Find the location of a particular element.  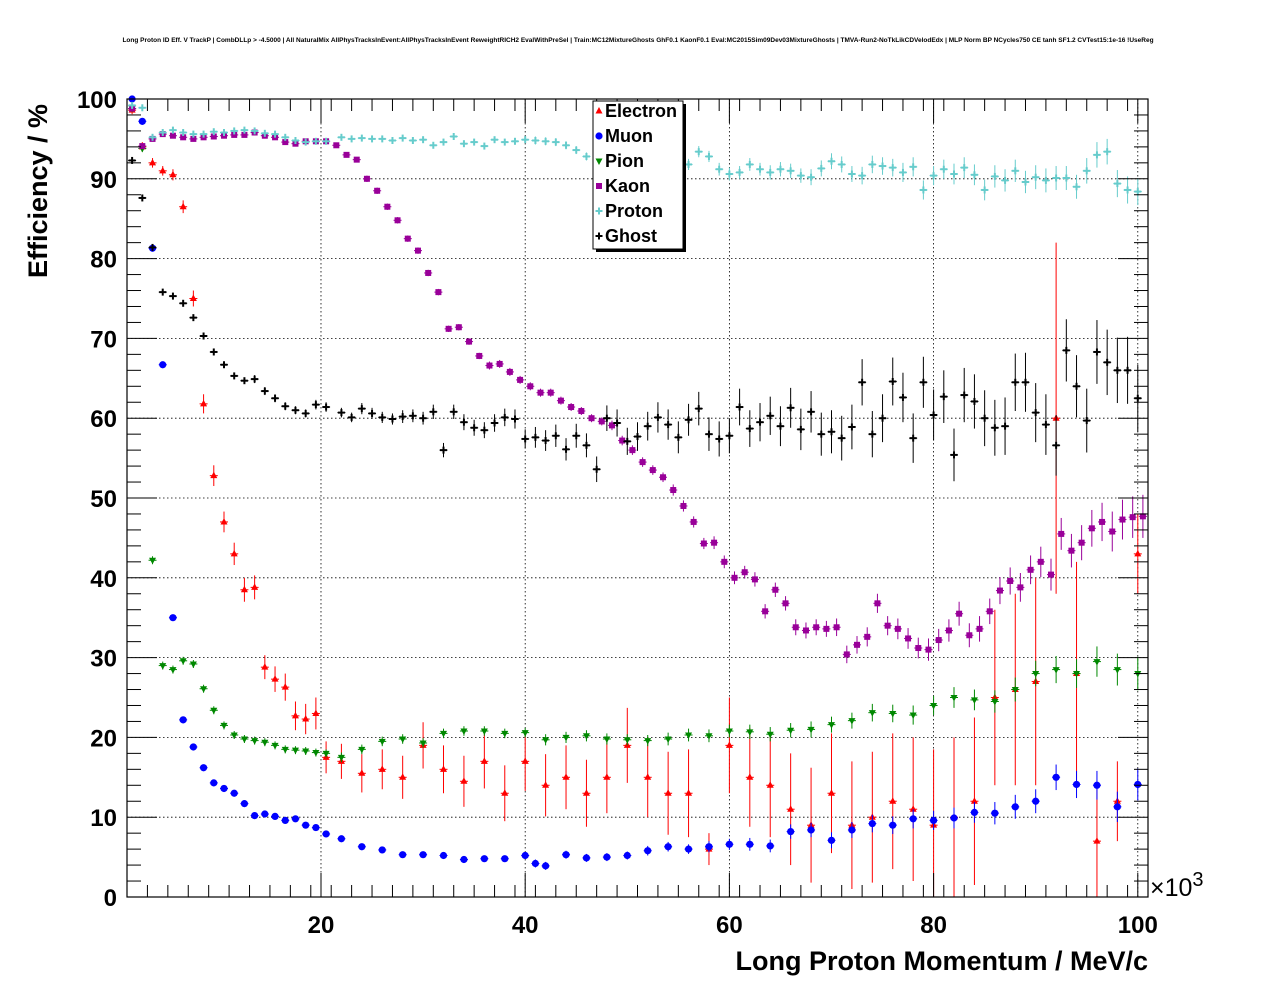

legend-entry-proton: Proton is located at coordinates (629, 211).